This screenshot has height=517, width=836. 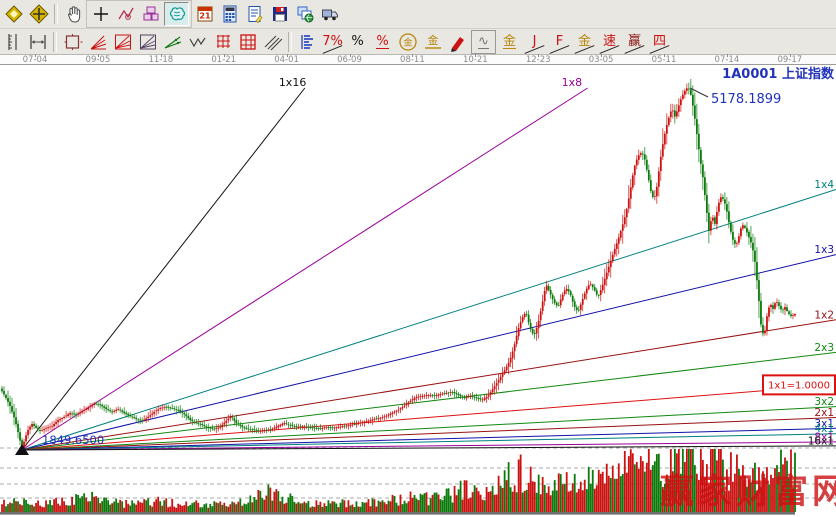 I want to click on zigzag-wave-icon, so click(x=197, y=42).